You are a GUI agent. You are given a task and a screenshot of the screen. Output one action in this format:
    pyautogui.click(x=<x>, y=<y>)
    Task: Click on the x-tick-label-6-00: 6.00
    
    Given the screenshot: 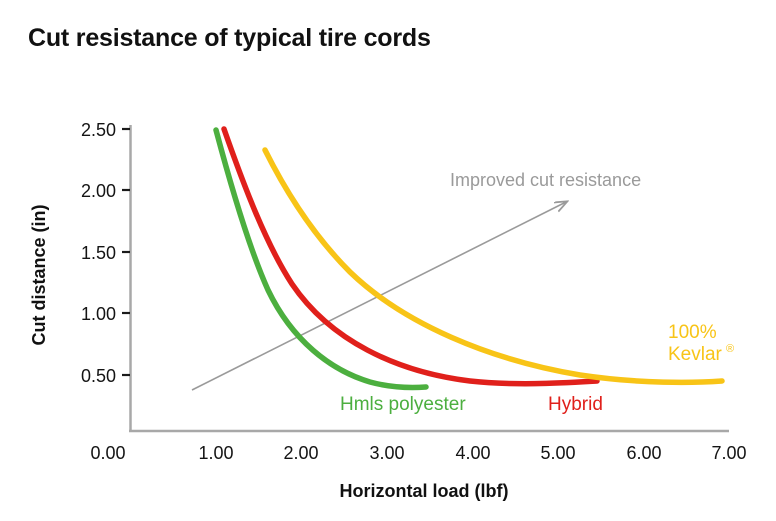 What is the action you would take?
    pyautogui.click(x=643, y=453)
    